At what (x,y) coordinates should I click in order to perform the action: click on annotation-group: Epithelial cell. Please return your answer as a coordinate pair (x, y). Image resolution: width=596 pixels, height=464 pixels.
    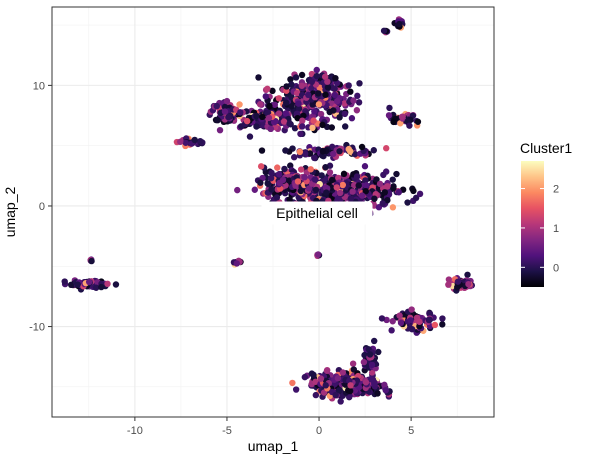
    Looking at the image, I should click on (317, 213).